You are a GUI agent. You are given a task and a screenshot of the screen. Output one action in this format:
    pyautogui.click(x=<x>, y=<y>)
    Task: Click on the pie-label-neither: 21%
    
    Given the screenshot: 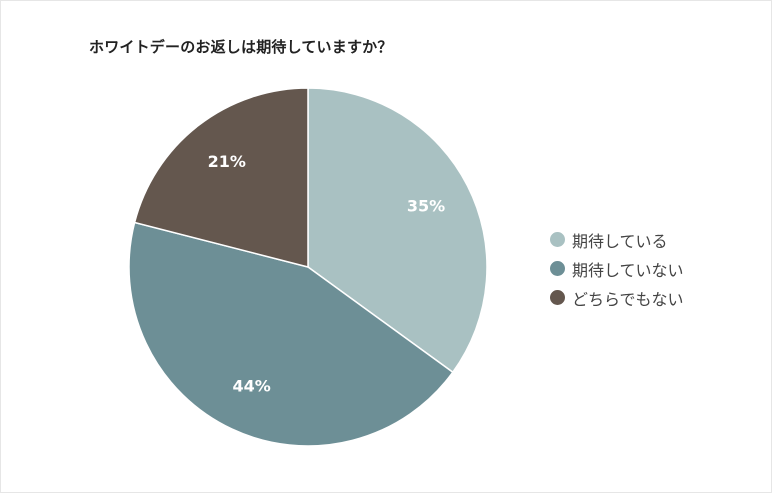 What is the action you would take?
    pyautogui.click(x=227, y=161)
    